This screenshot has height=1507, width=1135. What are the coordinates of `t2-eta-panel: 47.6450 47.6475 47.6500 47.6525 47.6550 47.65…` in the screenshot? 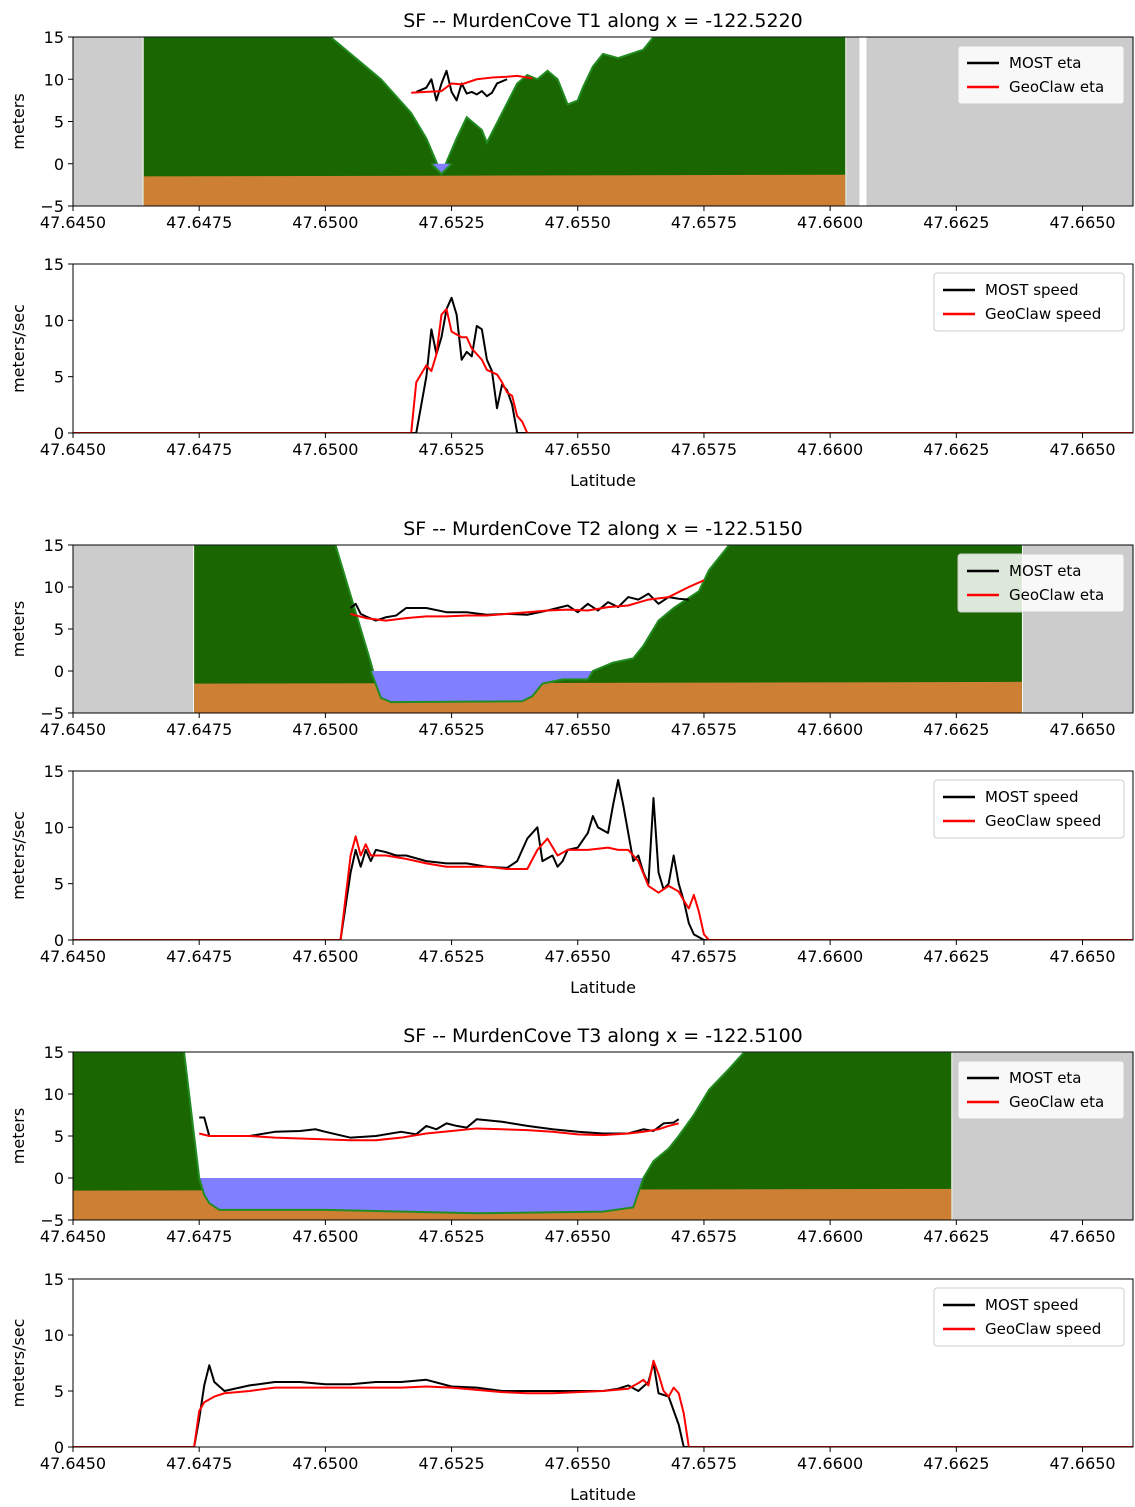 It's located at (571, 628).